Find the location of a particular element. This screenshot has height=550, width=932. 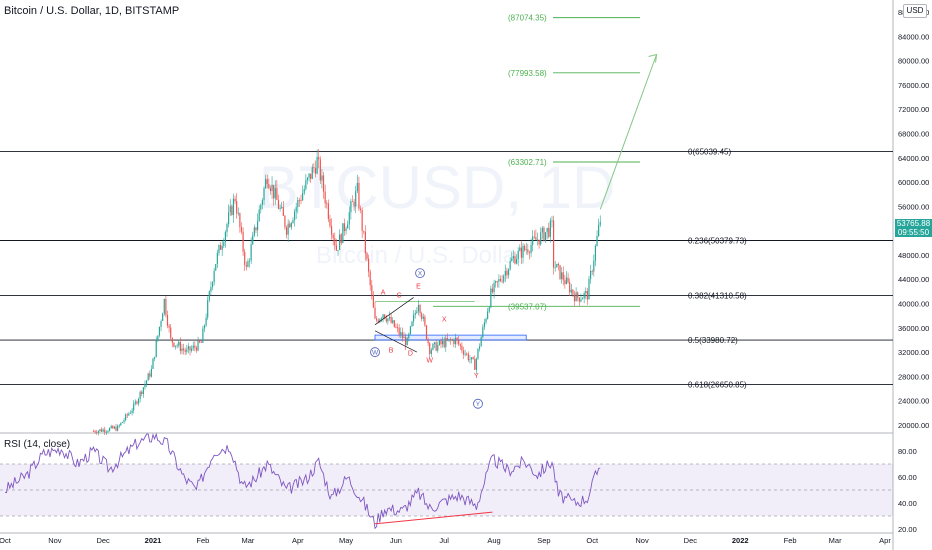

projection-level-label: (63302.71) is located at coordinates (527, 162).